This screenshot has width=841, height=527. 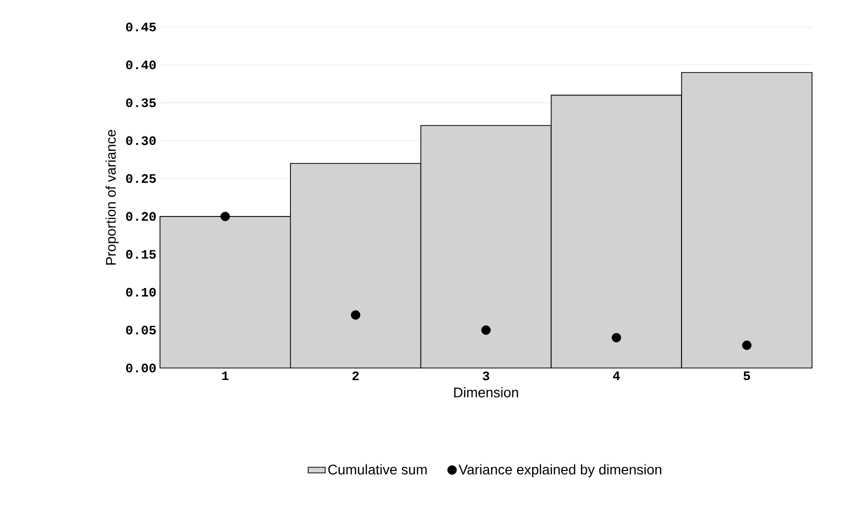 What do you see at coordinates (141, 292) in the screenshot?
I see `y-tick-label: 0.10` at bounding box center [141, 292].